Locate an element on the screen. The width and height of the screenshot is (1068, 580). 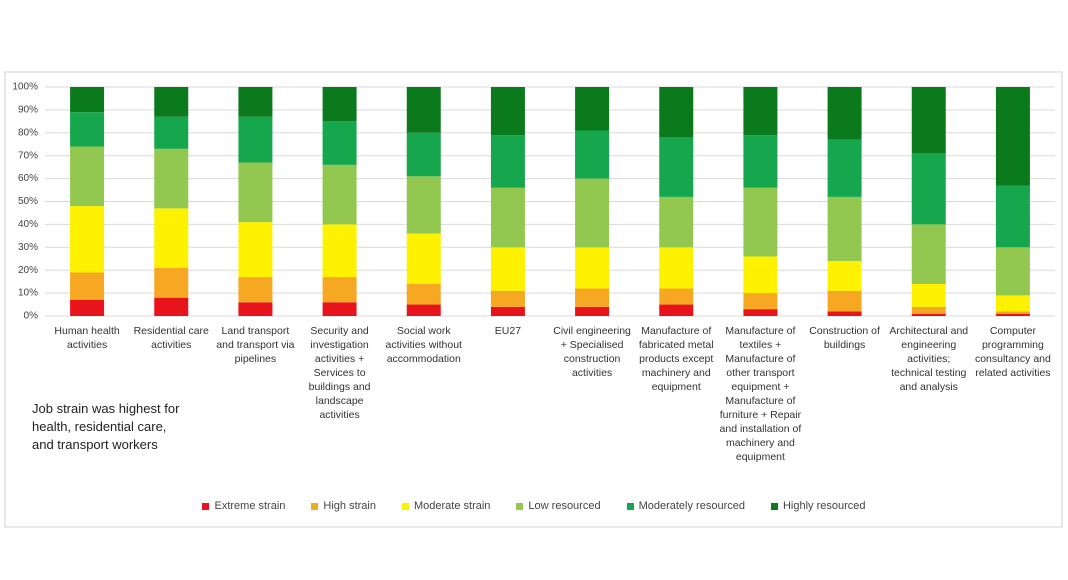
y-tick-label: 80% is located at coordinates (28, 132).